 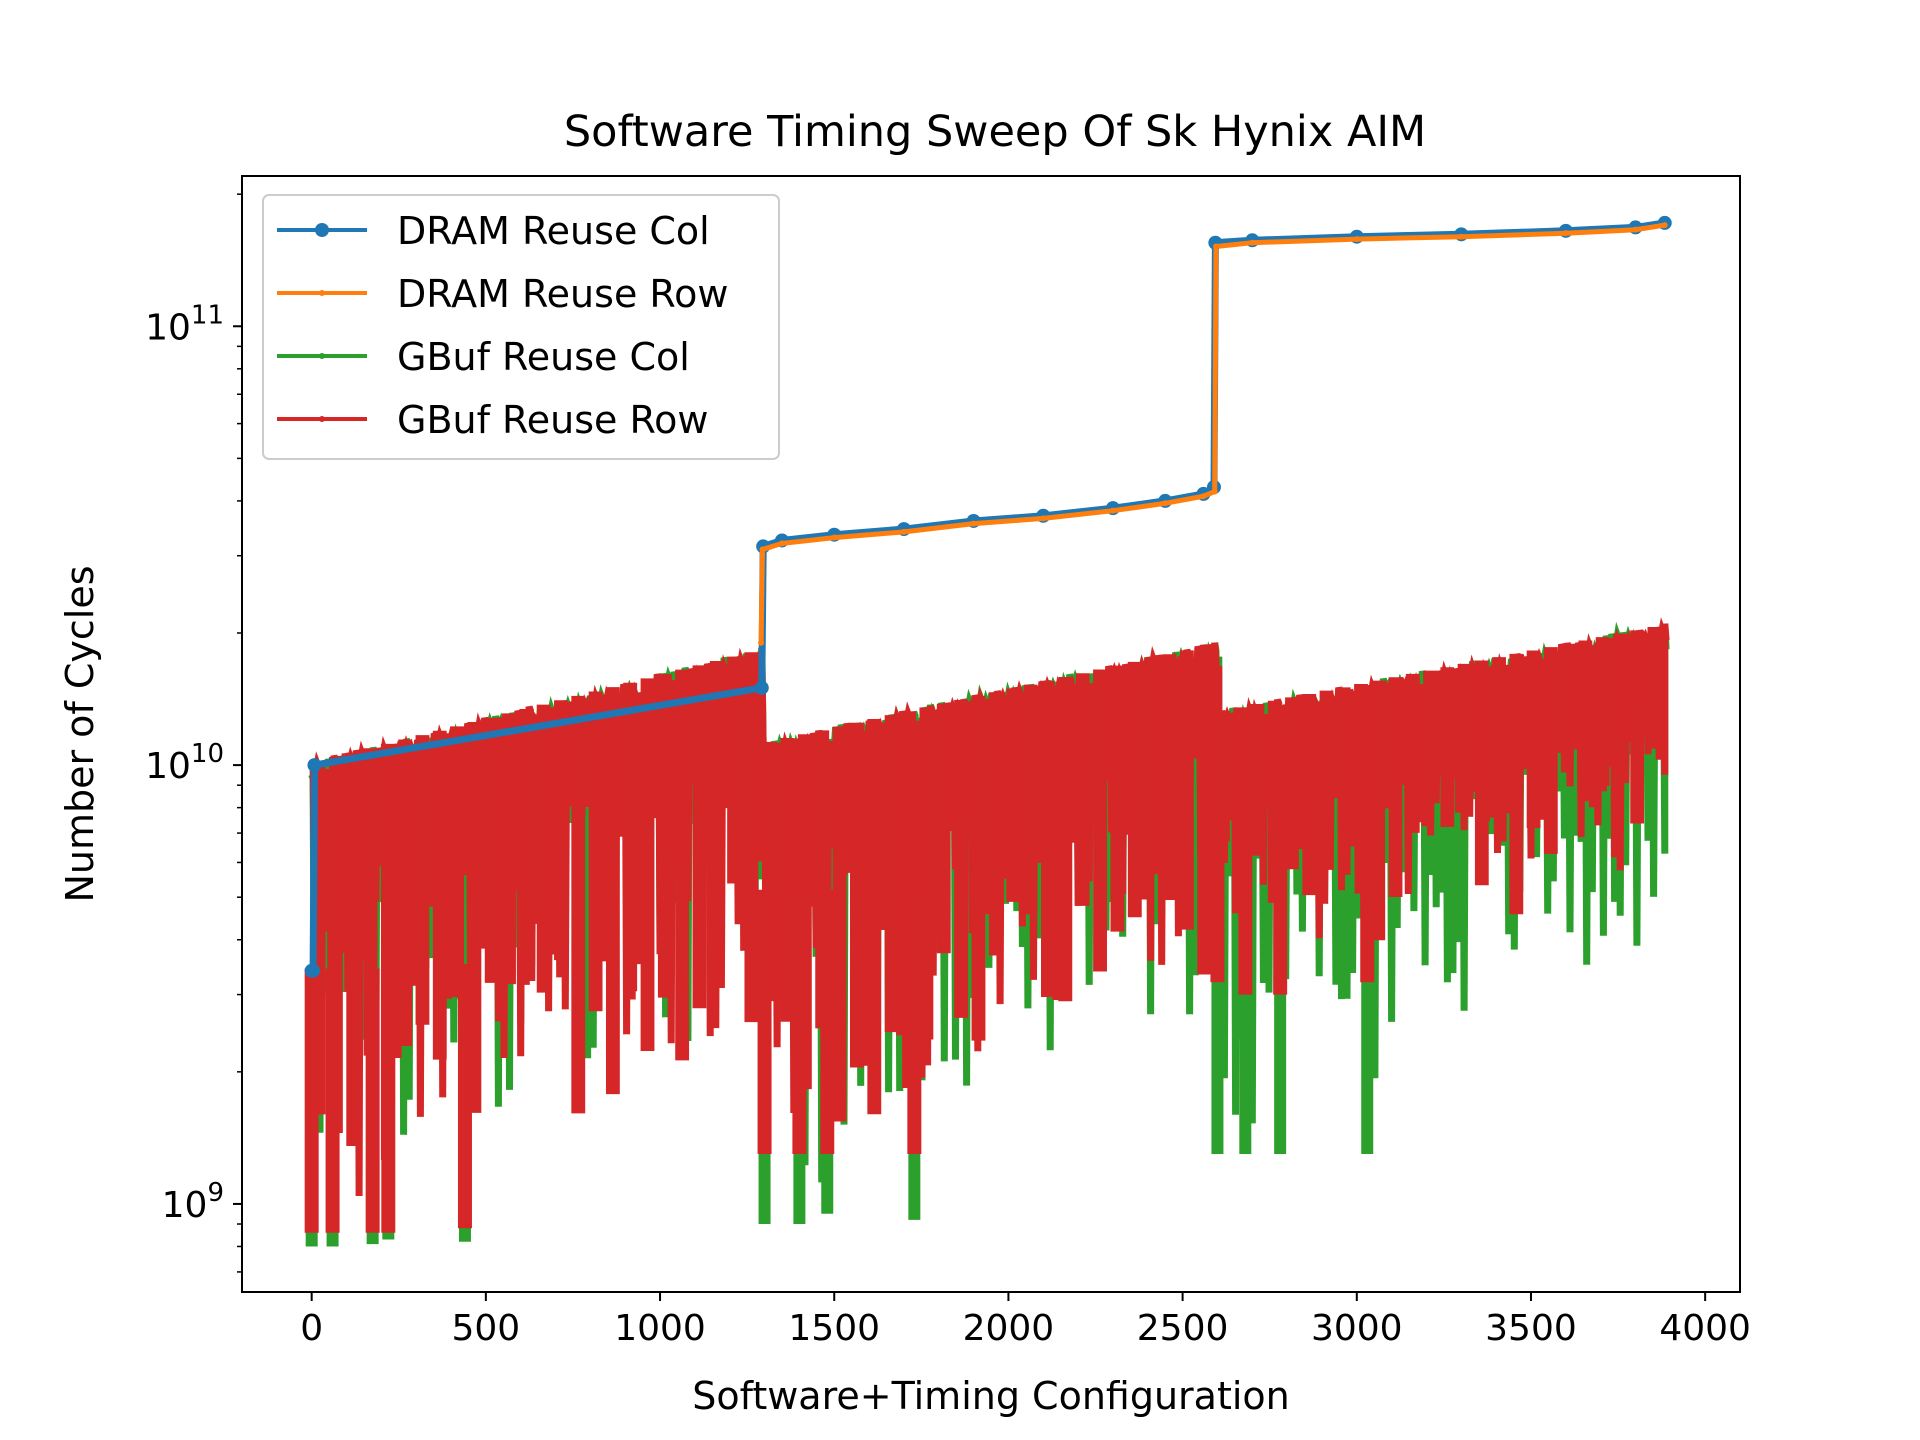 I want to click on x-tick-label: 4000, so click(x=1705, y=1328).